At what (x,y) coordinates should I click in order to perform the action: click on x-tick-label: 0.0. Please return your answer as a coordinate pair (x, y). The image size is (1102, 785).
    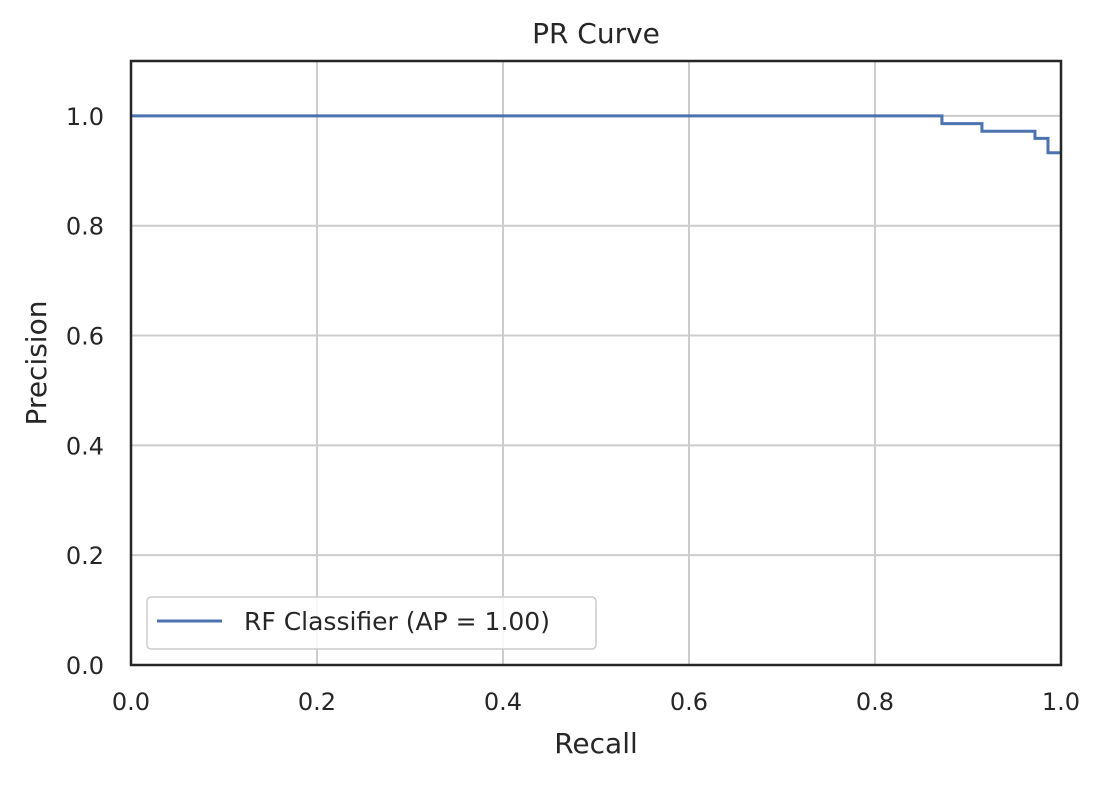
    Looking at the image, I should click on (131, 702).